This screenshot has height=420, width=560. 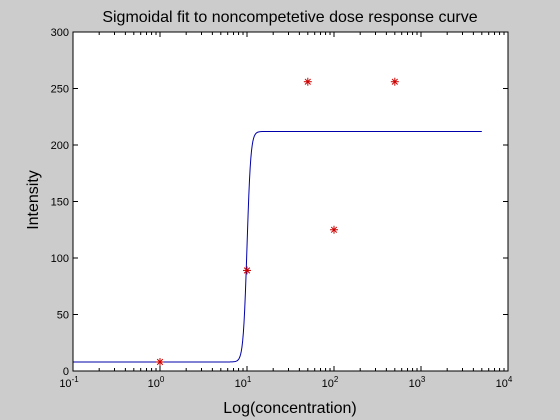 What do you see at coordinates (60, 259) in the screenshot?
I see `y-tick-label: 100` at bounding box center [60, 259].